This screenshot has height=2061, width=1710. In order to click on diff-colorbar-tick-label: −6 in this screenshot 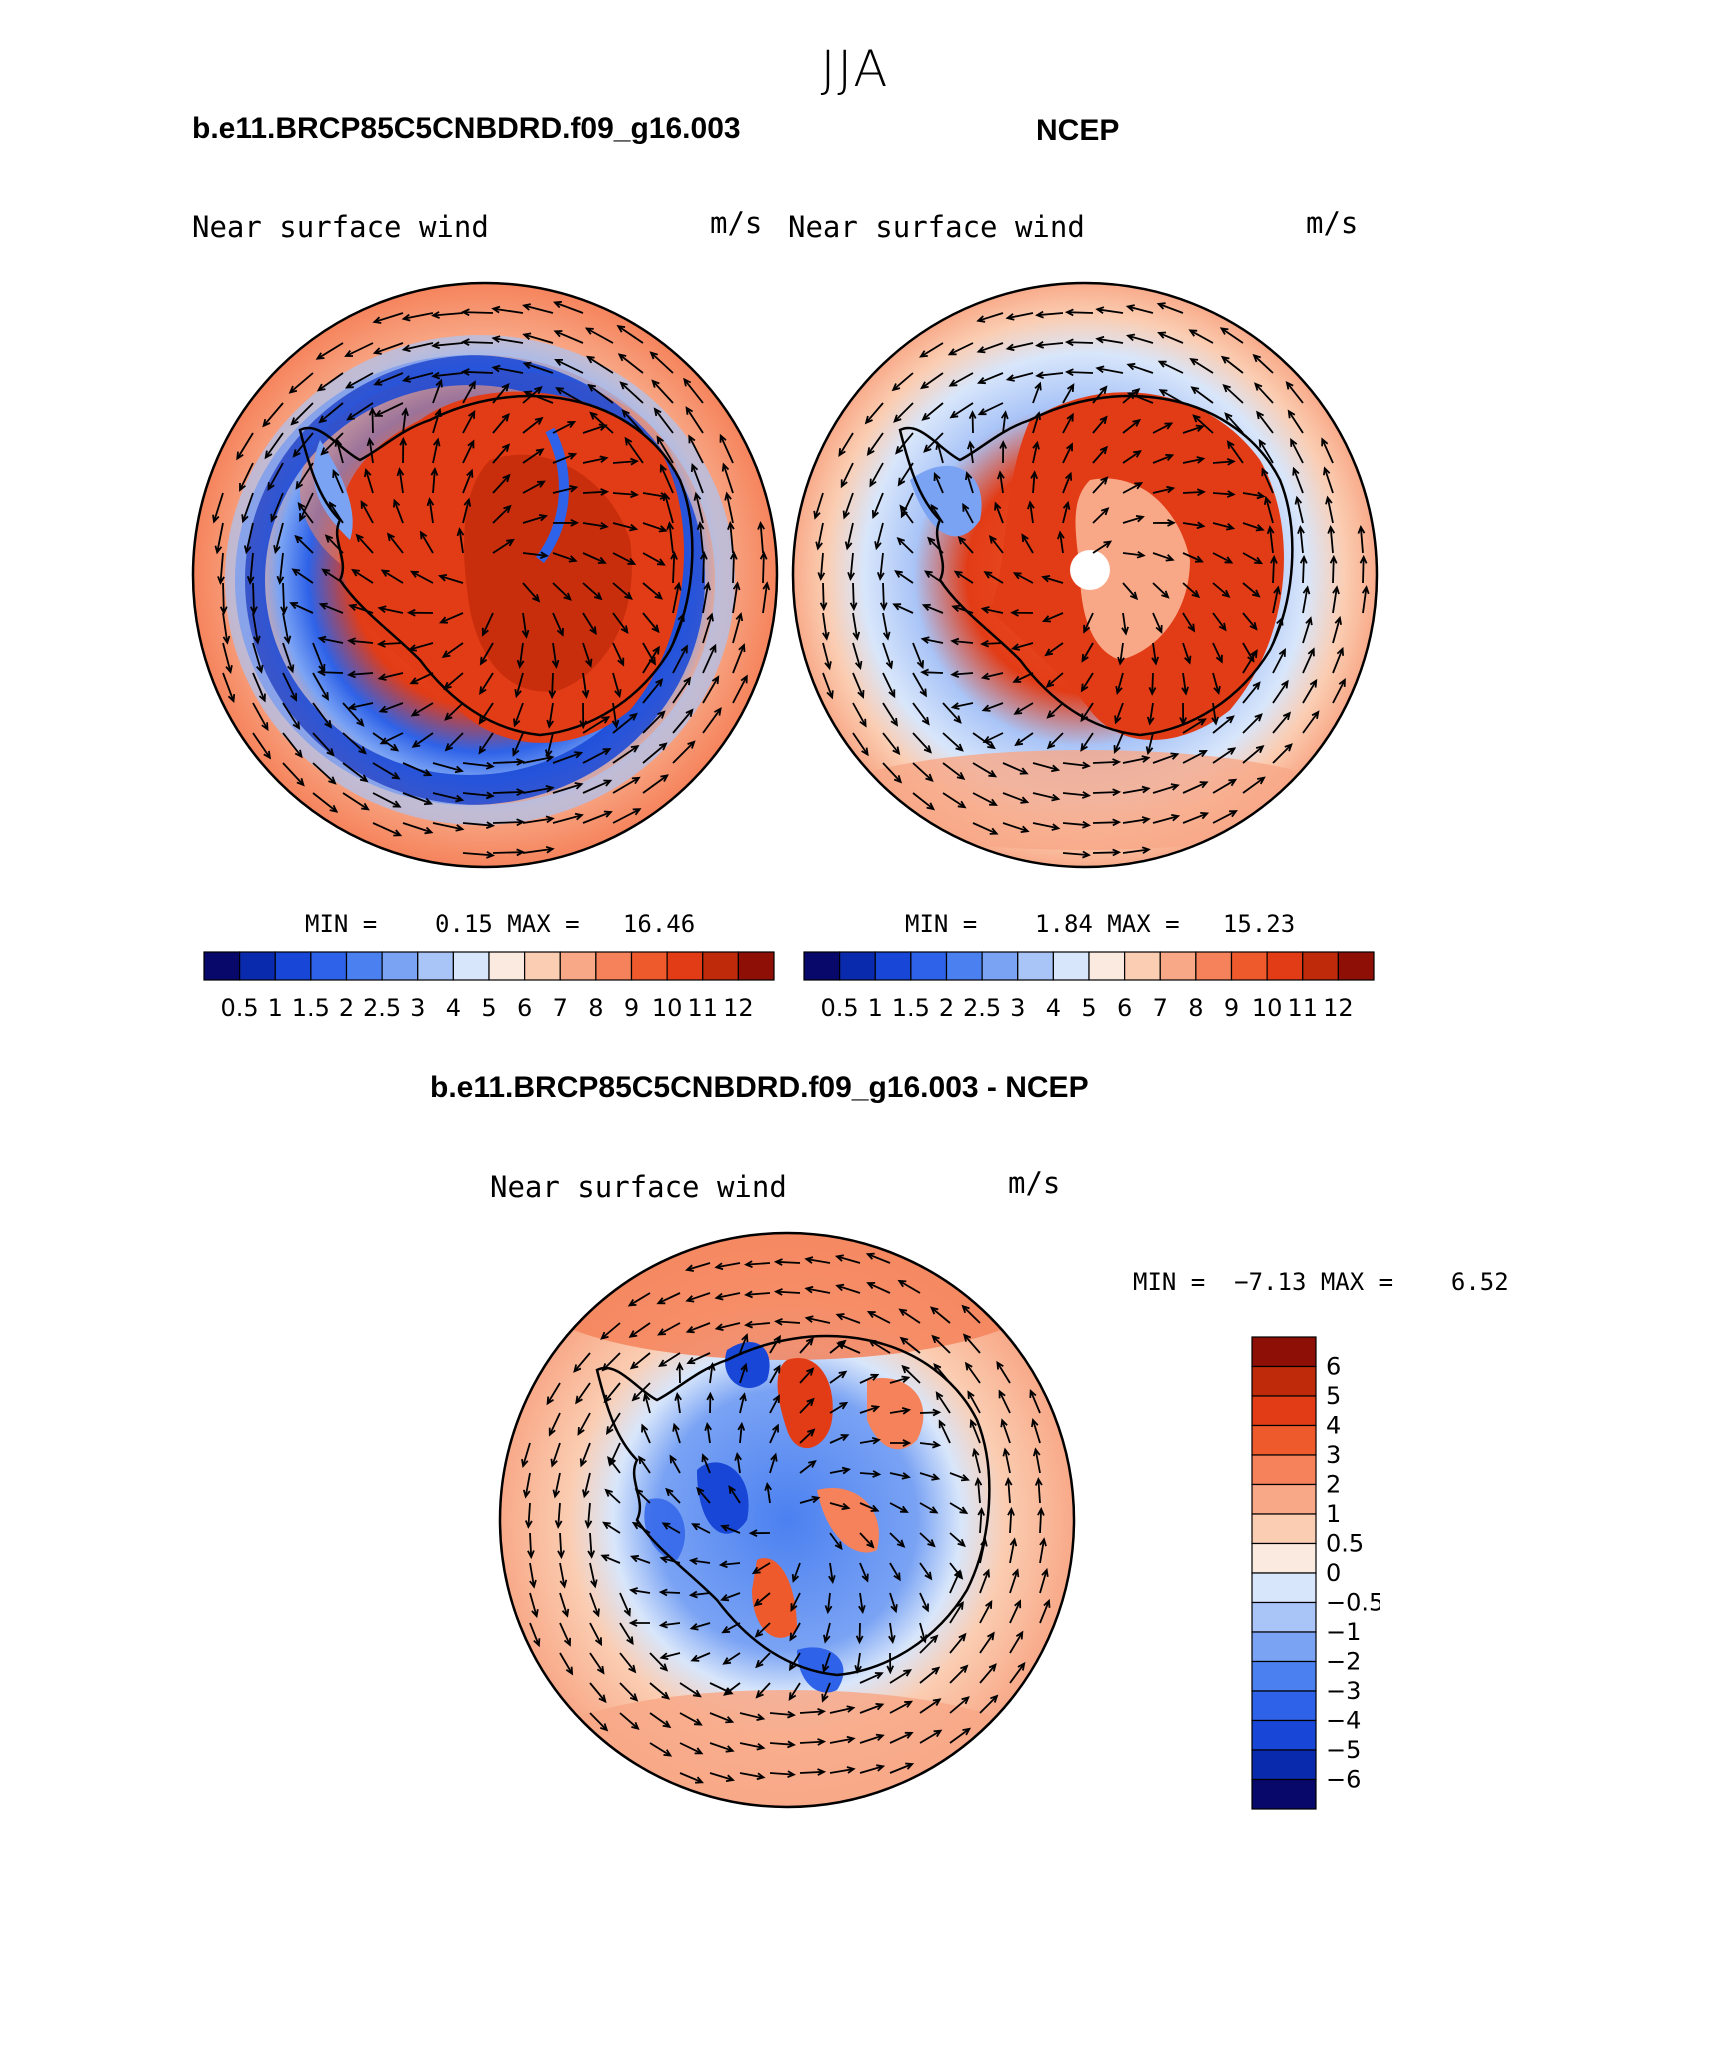, I will do `click(1343, 1780)`.